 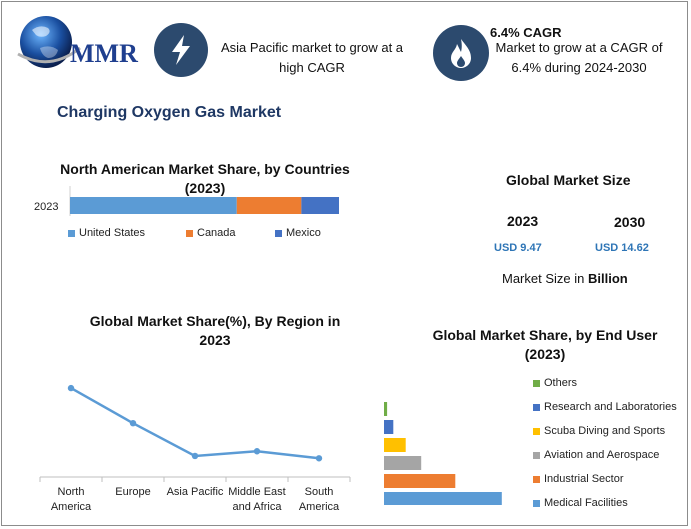 I want to click on region-tick-label: Asia Pacific, so click(x=195, y=492).